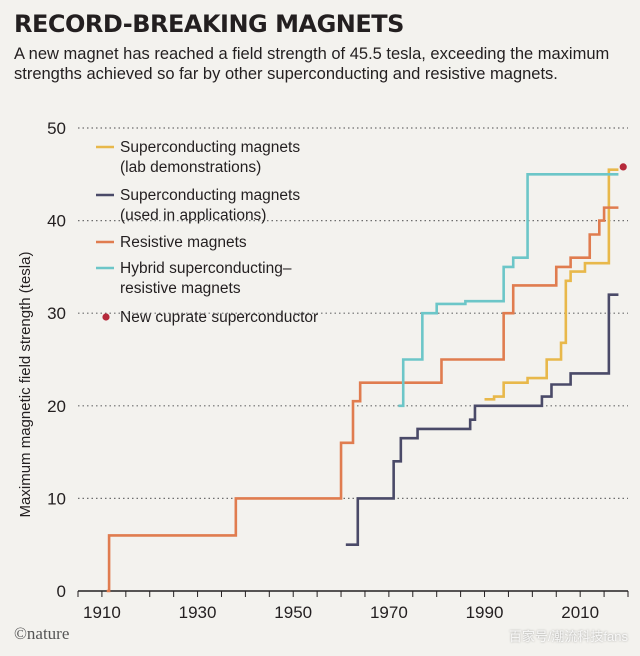  What do you see at coordinates (353, 606) in the screenshot?
I see `x-axis: 1910 1930 1950 1970 1990 2010` at bounding box center [353, 606].